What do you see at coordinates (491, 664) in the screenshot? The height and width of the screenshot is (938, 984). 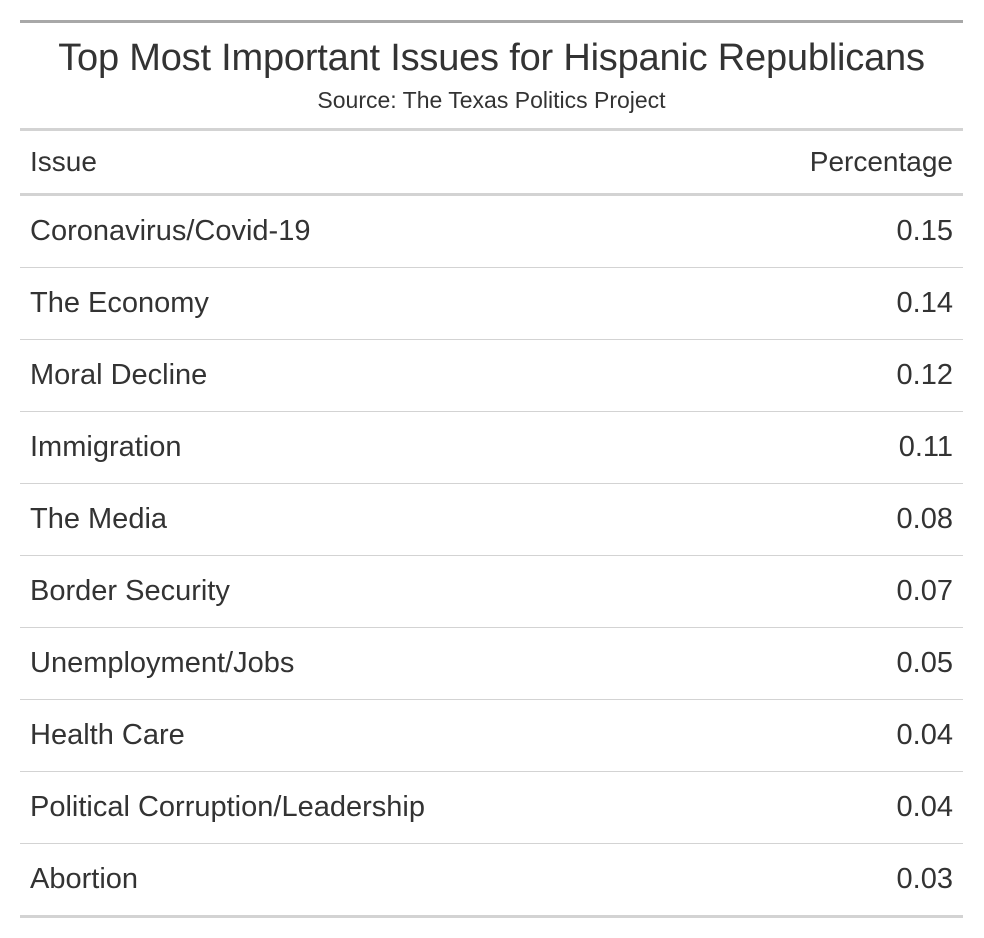 I see `table-row: Unemployment/Jobs 0.05` at bounding box center [491, 664].